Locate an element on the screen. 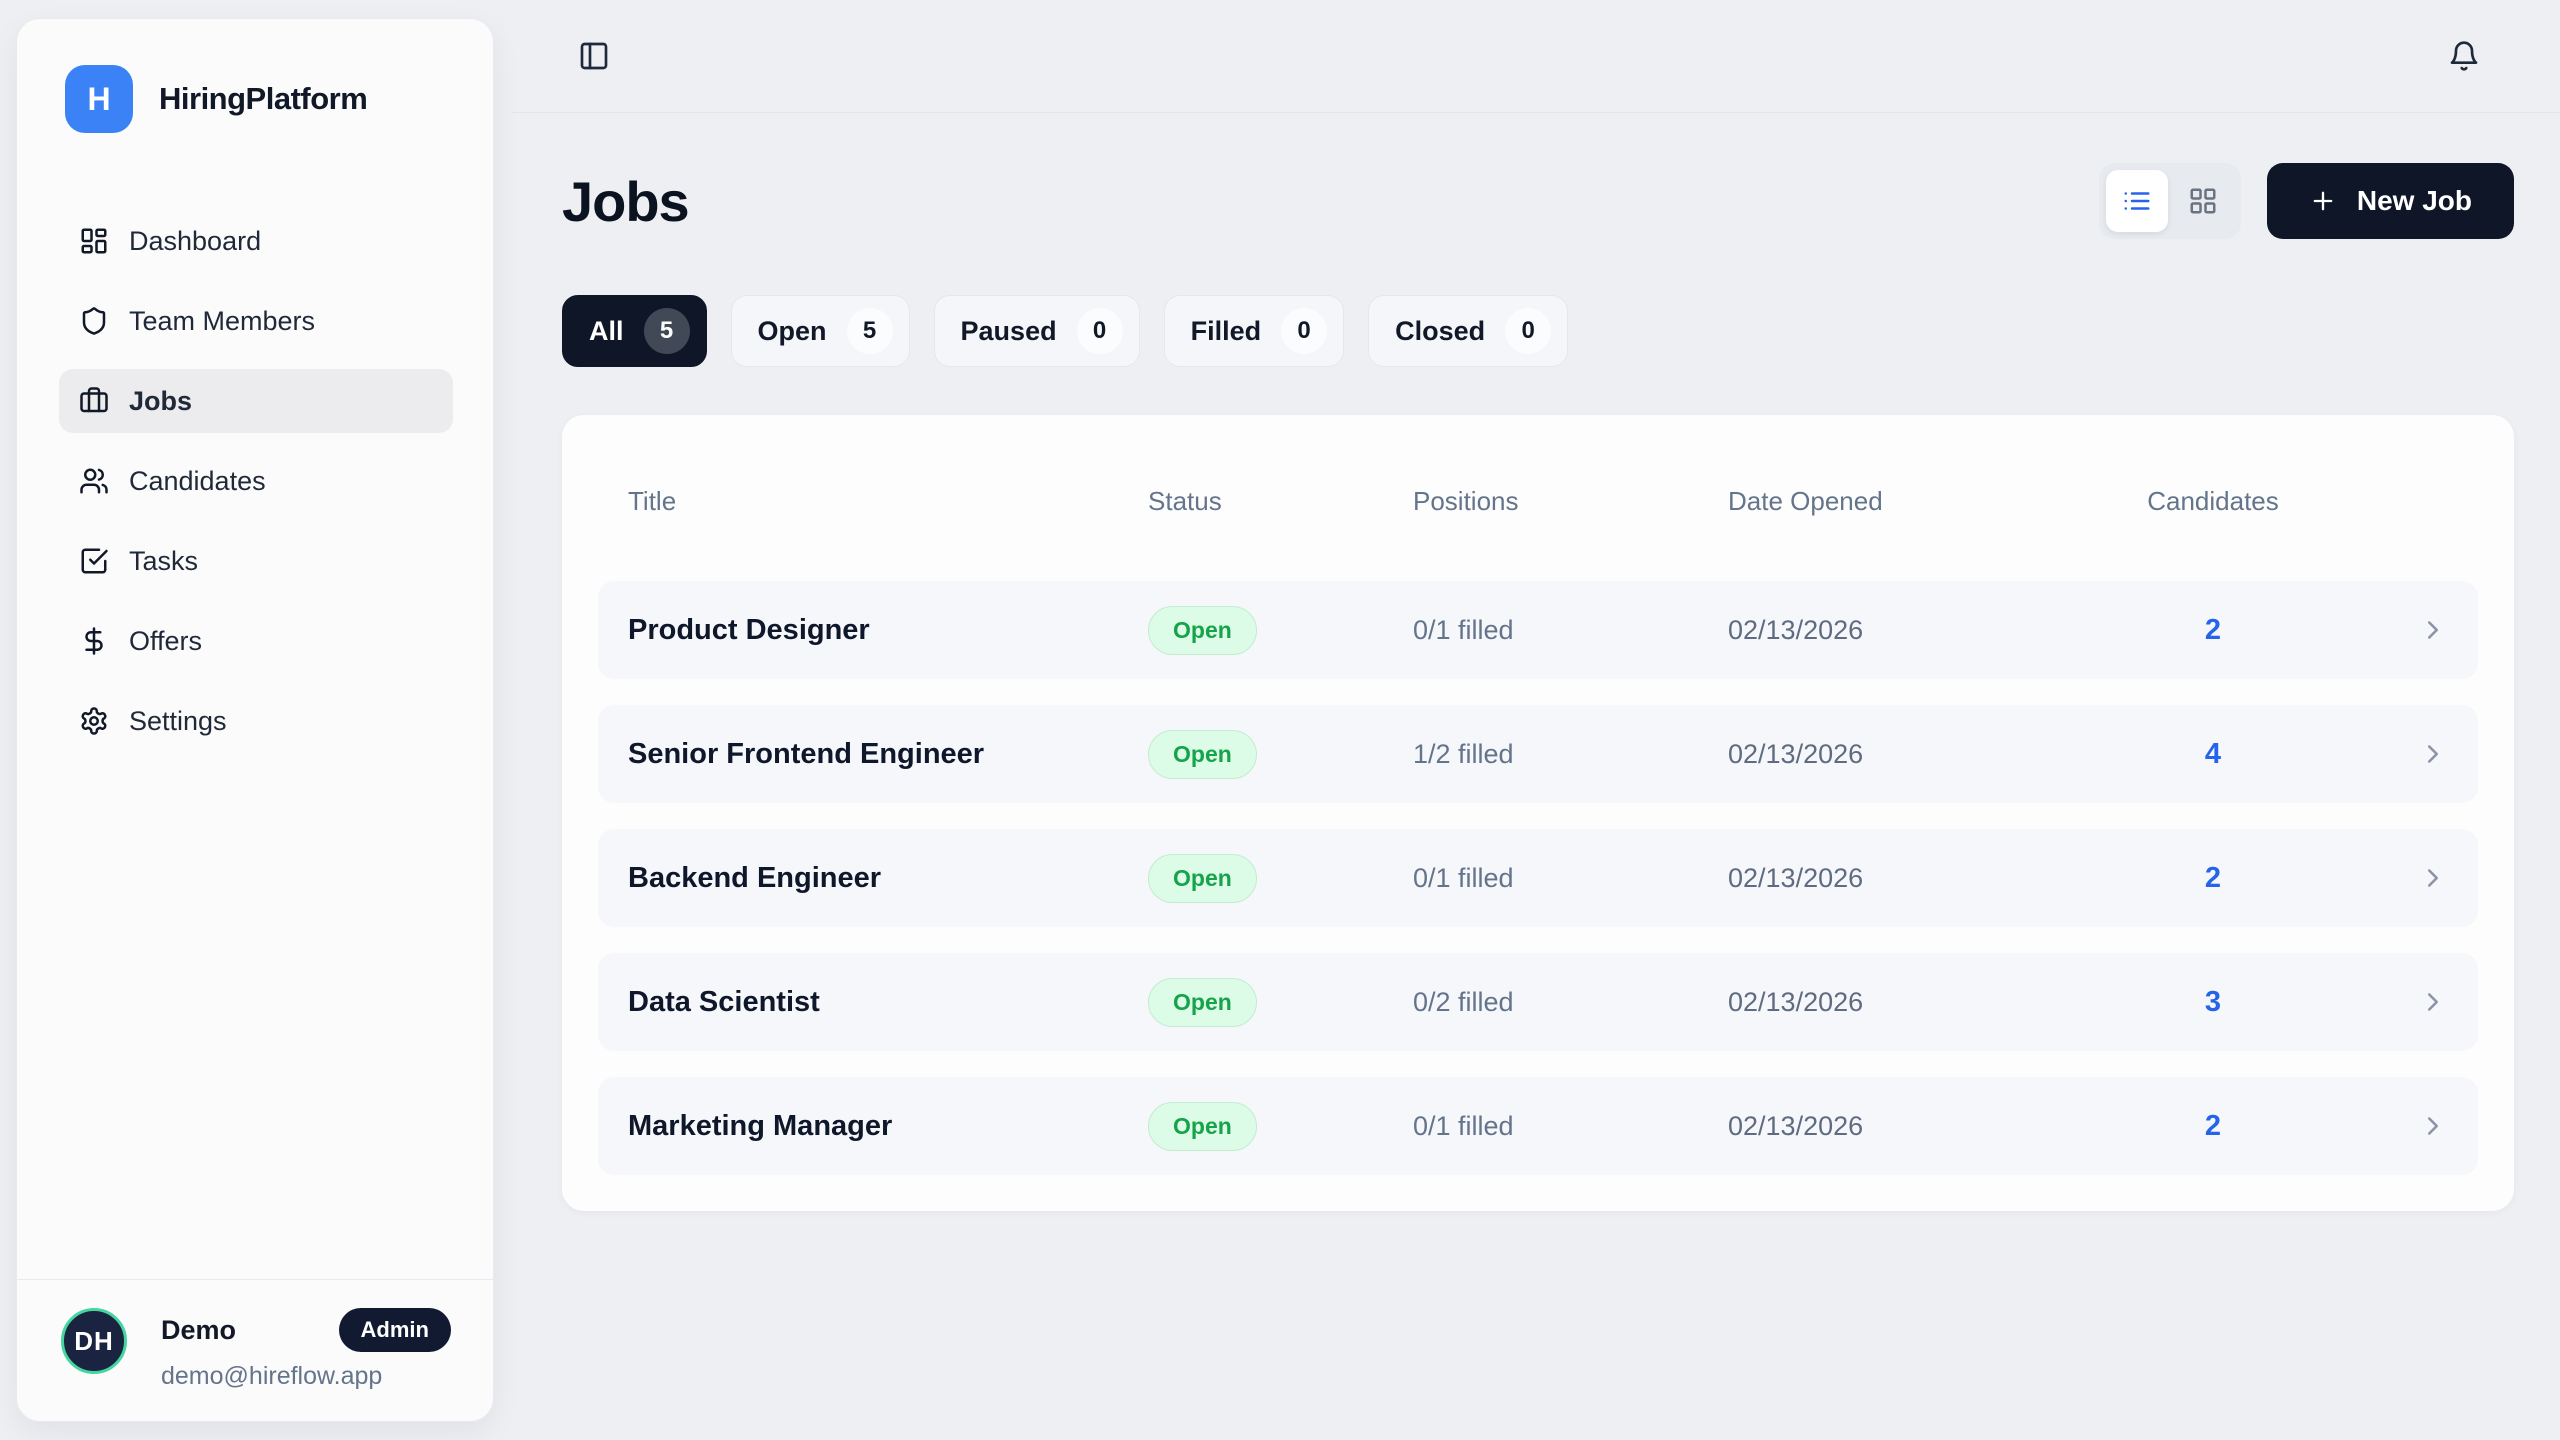 This screenshot has width=2560, height=1440. topbar is located at coordinates (1536, 56).